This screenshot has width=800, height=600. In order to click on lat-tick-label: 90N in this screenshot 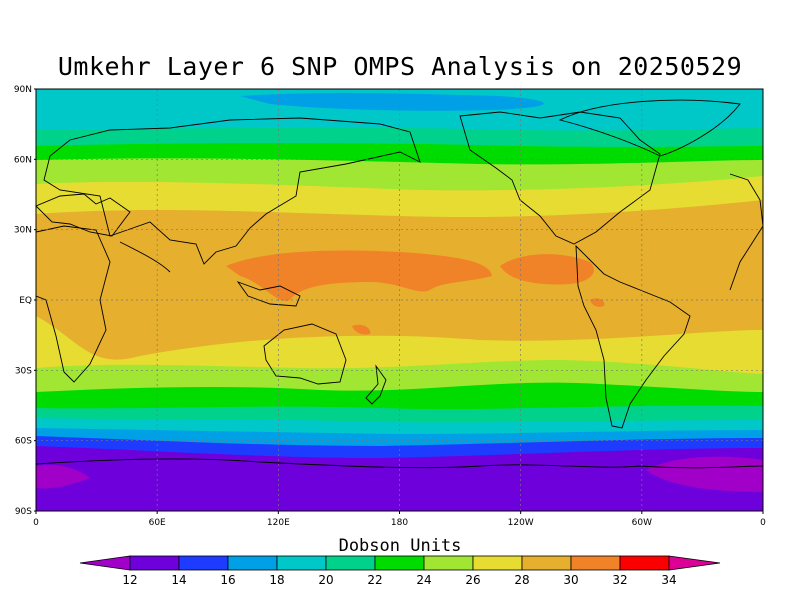, I will do `click(23, 90)`.